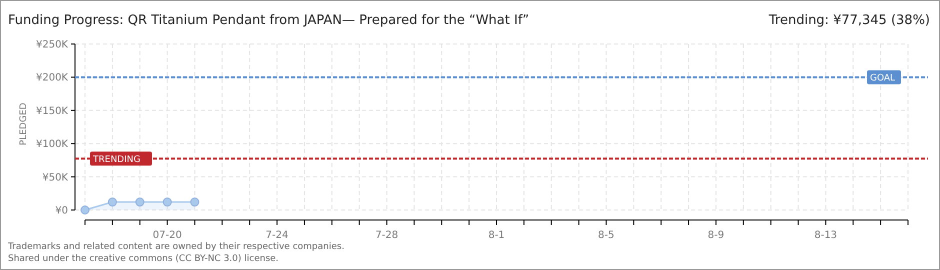  Describe the element at coordinates (883, 78) in the screenshot. I see `ref-line-label: GOAL` at that location.